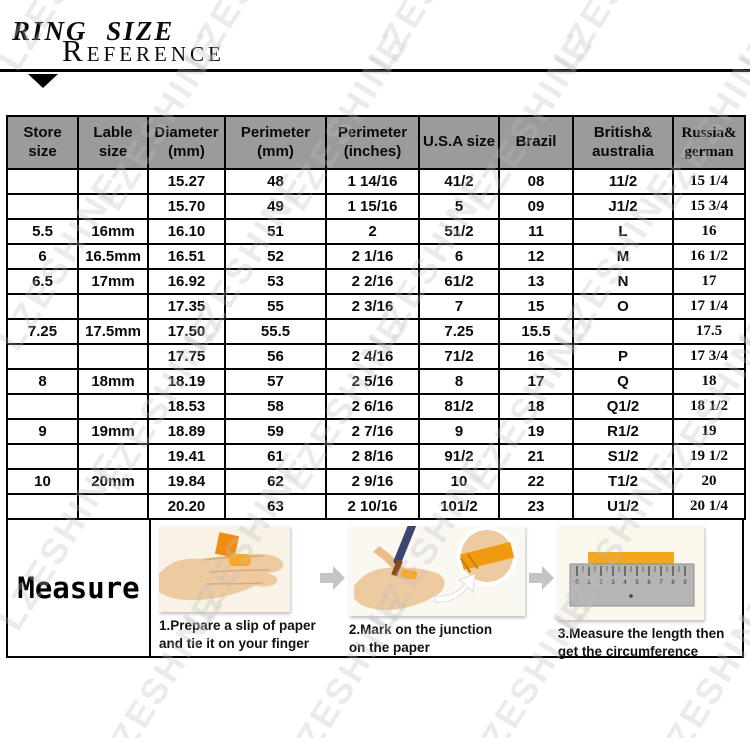  Describe the element at coordinates (536, 506) in the screenshot. I see `table-cell: 23` at that location.